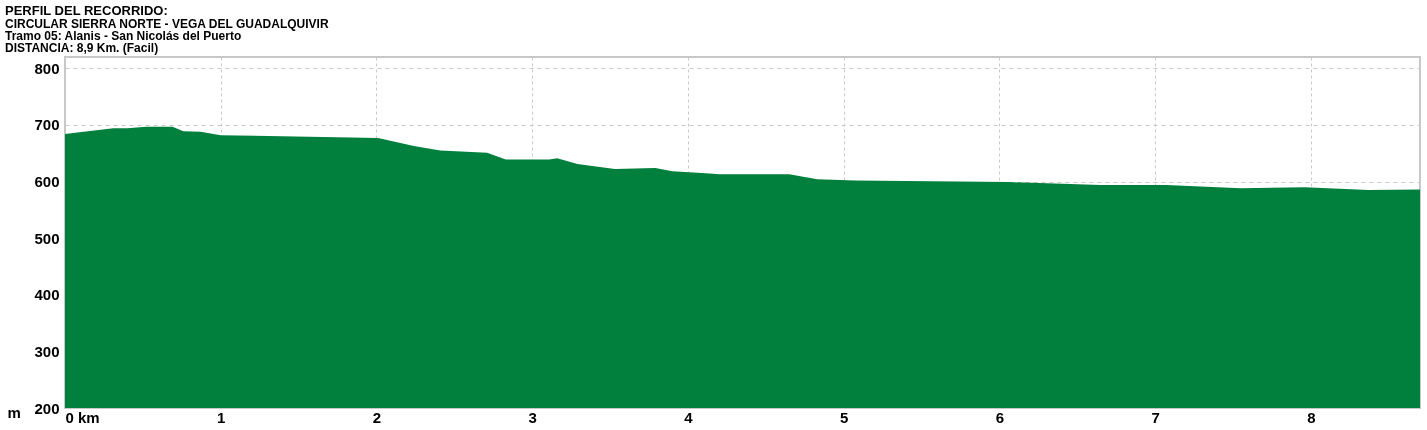 The image size is (1427, 430). What do you see at coordinates (1000, 417) in the screenshot?
I see `x-tick-label: 6` at bounding box center [1000, 417].